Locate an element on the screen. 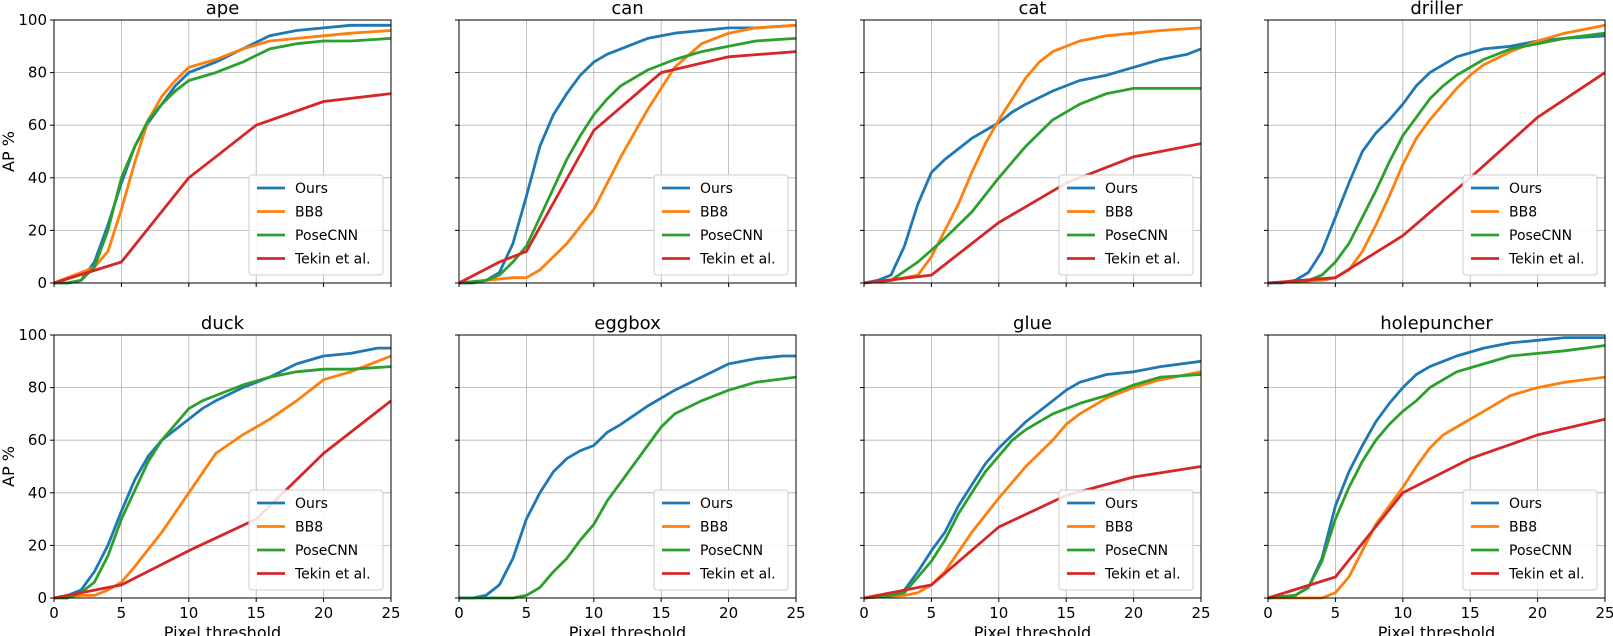  y-tick-label: 40 is located at coordinates (37, 178).